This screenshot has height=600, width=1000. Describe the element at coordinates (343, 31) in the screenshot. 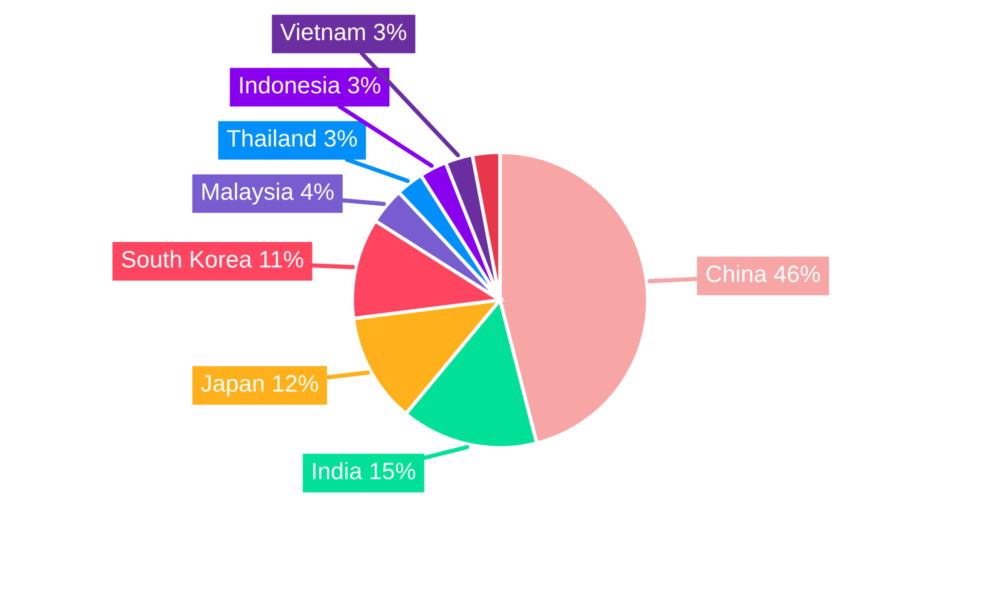

I see `slice-label: Vietnam 3%` at that location.